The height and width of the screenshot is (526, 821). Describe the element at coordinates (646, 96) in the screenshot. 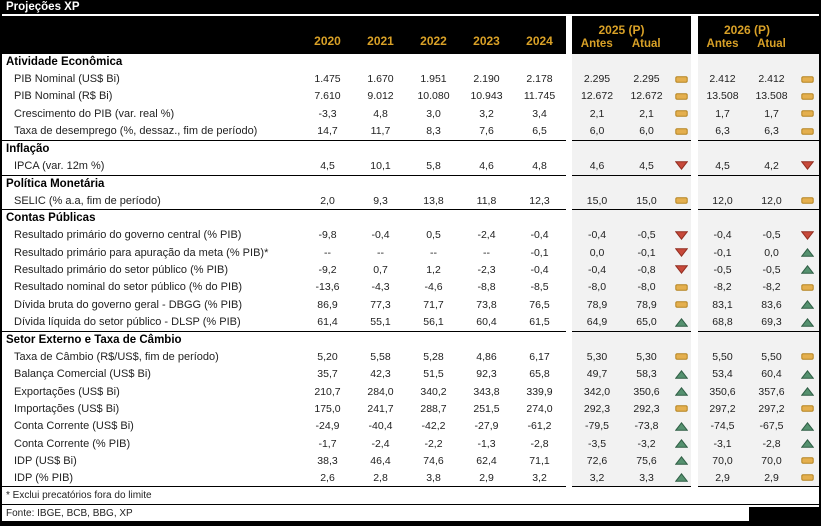

I see `proj-atual-2025: 12.672` at that location.